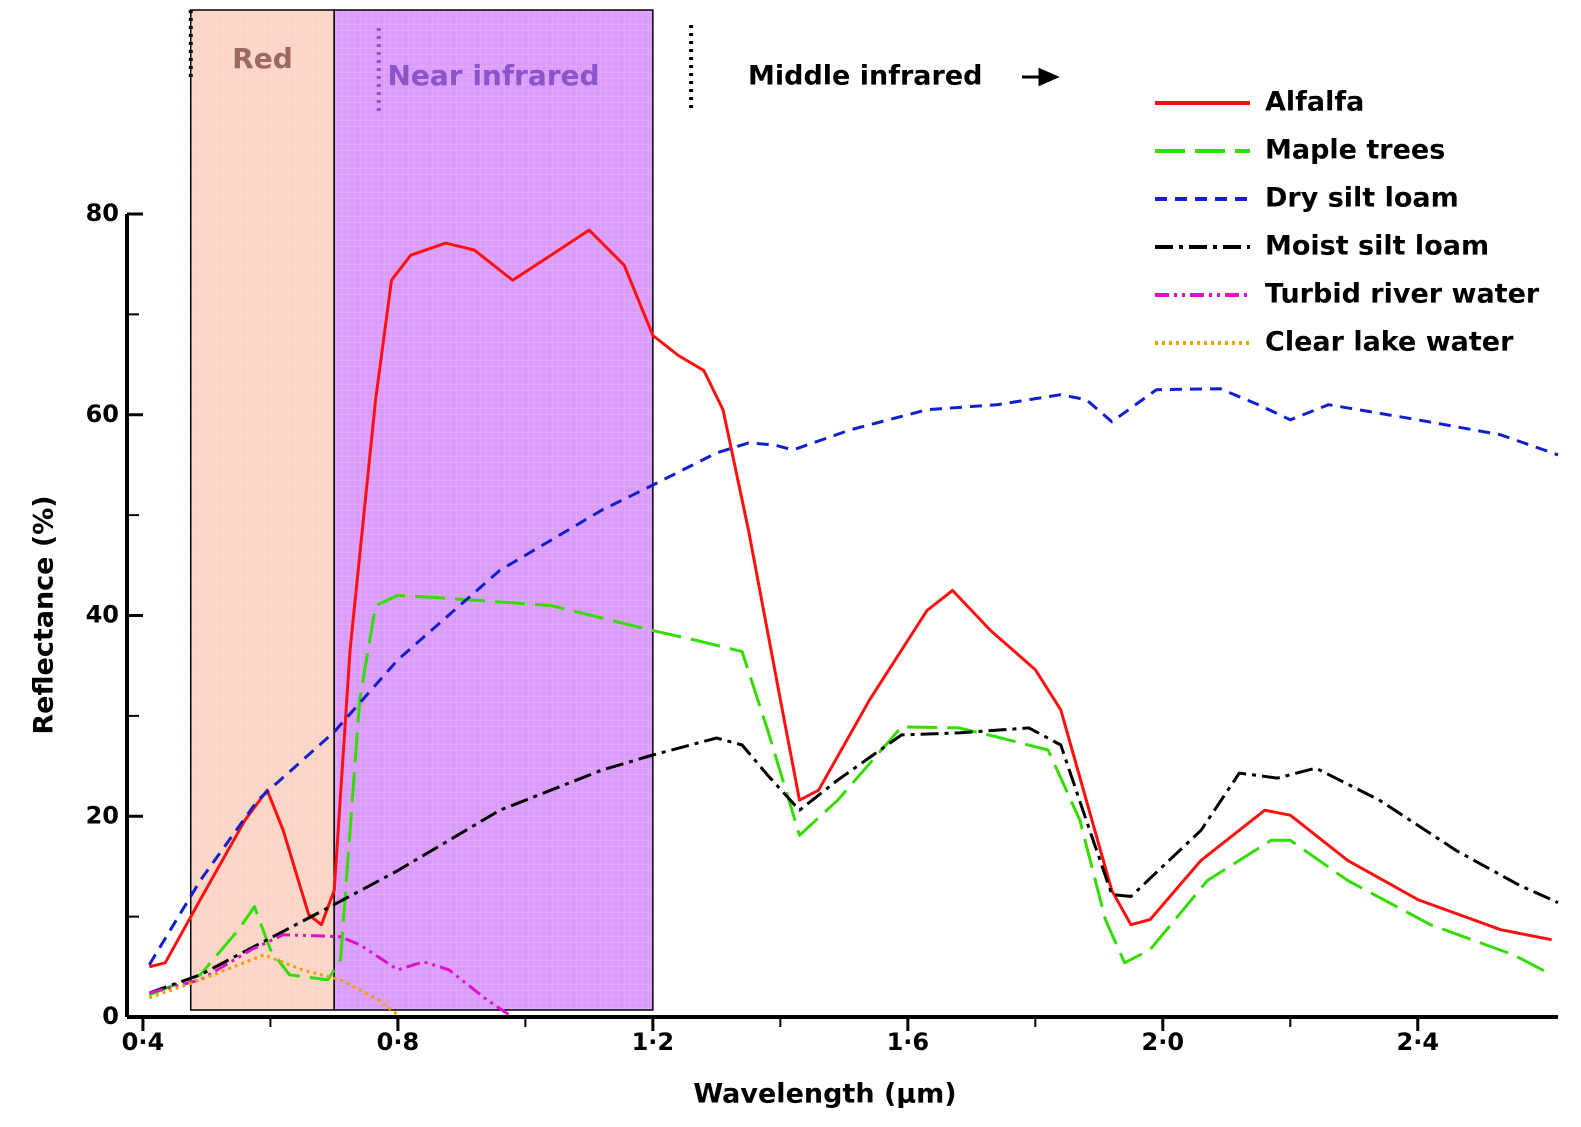 Image resolution: width=1581 pixels, height=1127 pixels. Describe the element at coordinates (398, 1042) in the screenshot. I see `x-tick-label: 0·8` at that location.